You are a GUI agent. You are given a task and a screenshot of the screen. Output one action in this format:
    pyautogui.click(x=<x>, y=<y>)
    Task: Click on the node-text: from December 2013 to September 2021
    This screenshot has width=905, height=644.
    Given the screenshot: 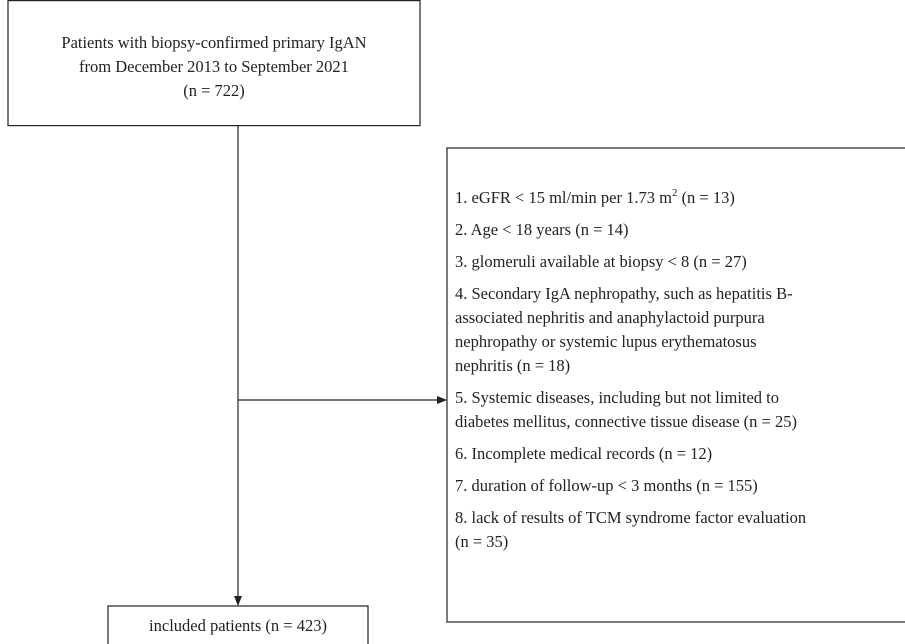 What is the action you would take?
    pyautogui.click(x=214, y=66)
    